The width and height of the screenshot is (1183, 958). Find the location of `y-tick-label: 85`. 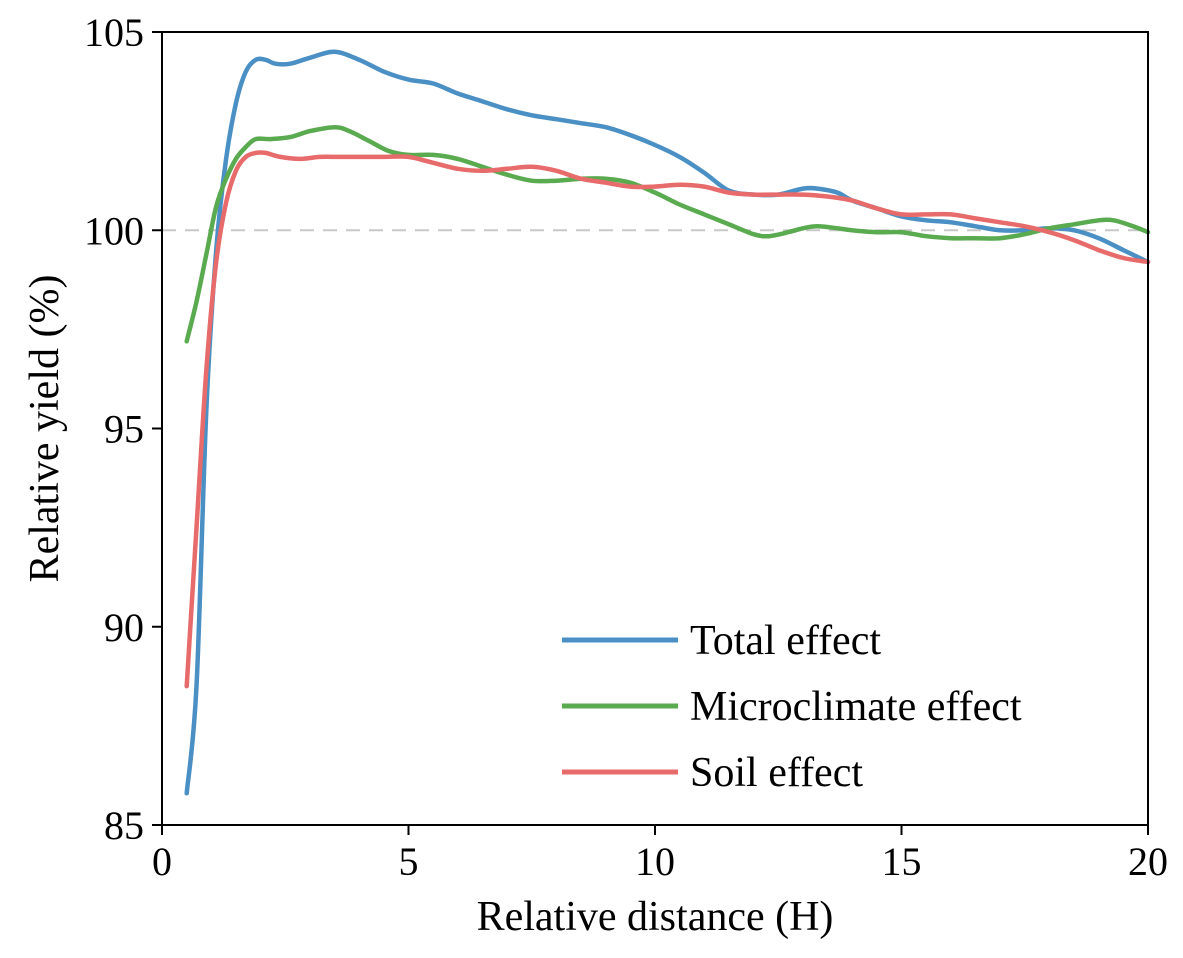

y-tick-label: 85 is located at coordinates (124, 825).